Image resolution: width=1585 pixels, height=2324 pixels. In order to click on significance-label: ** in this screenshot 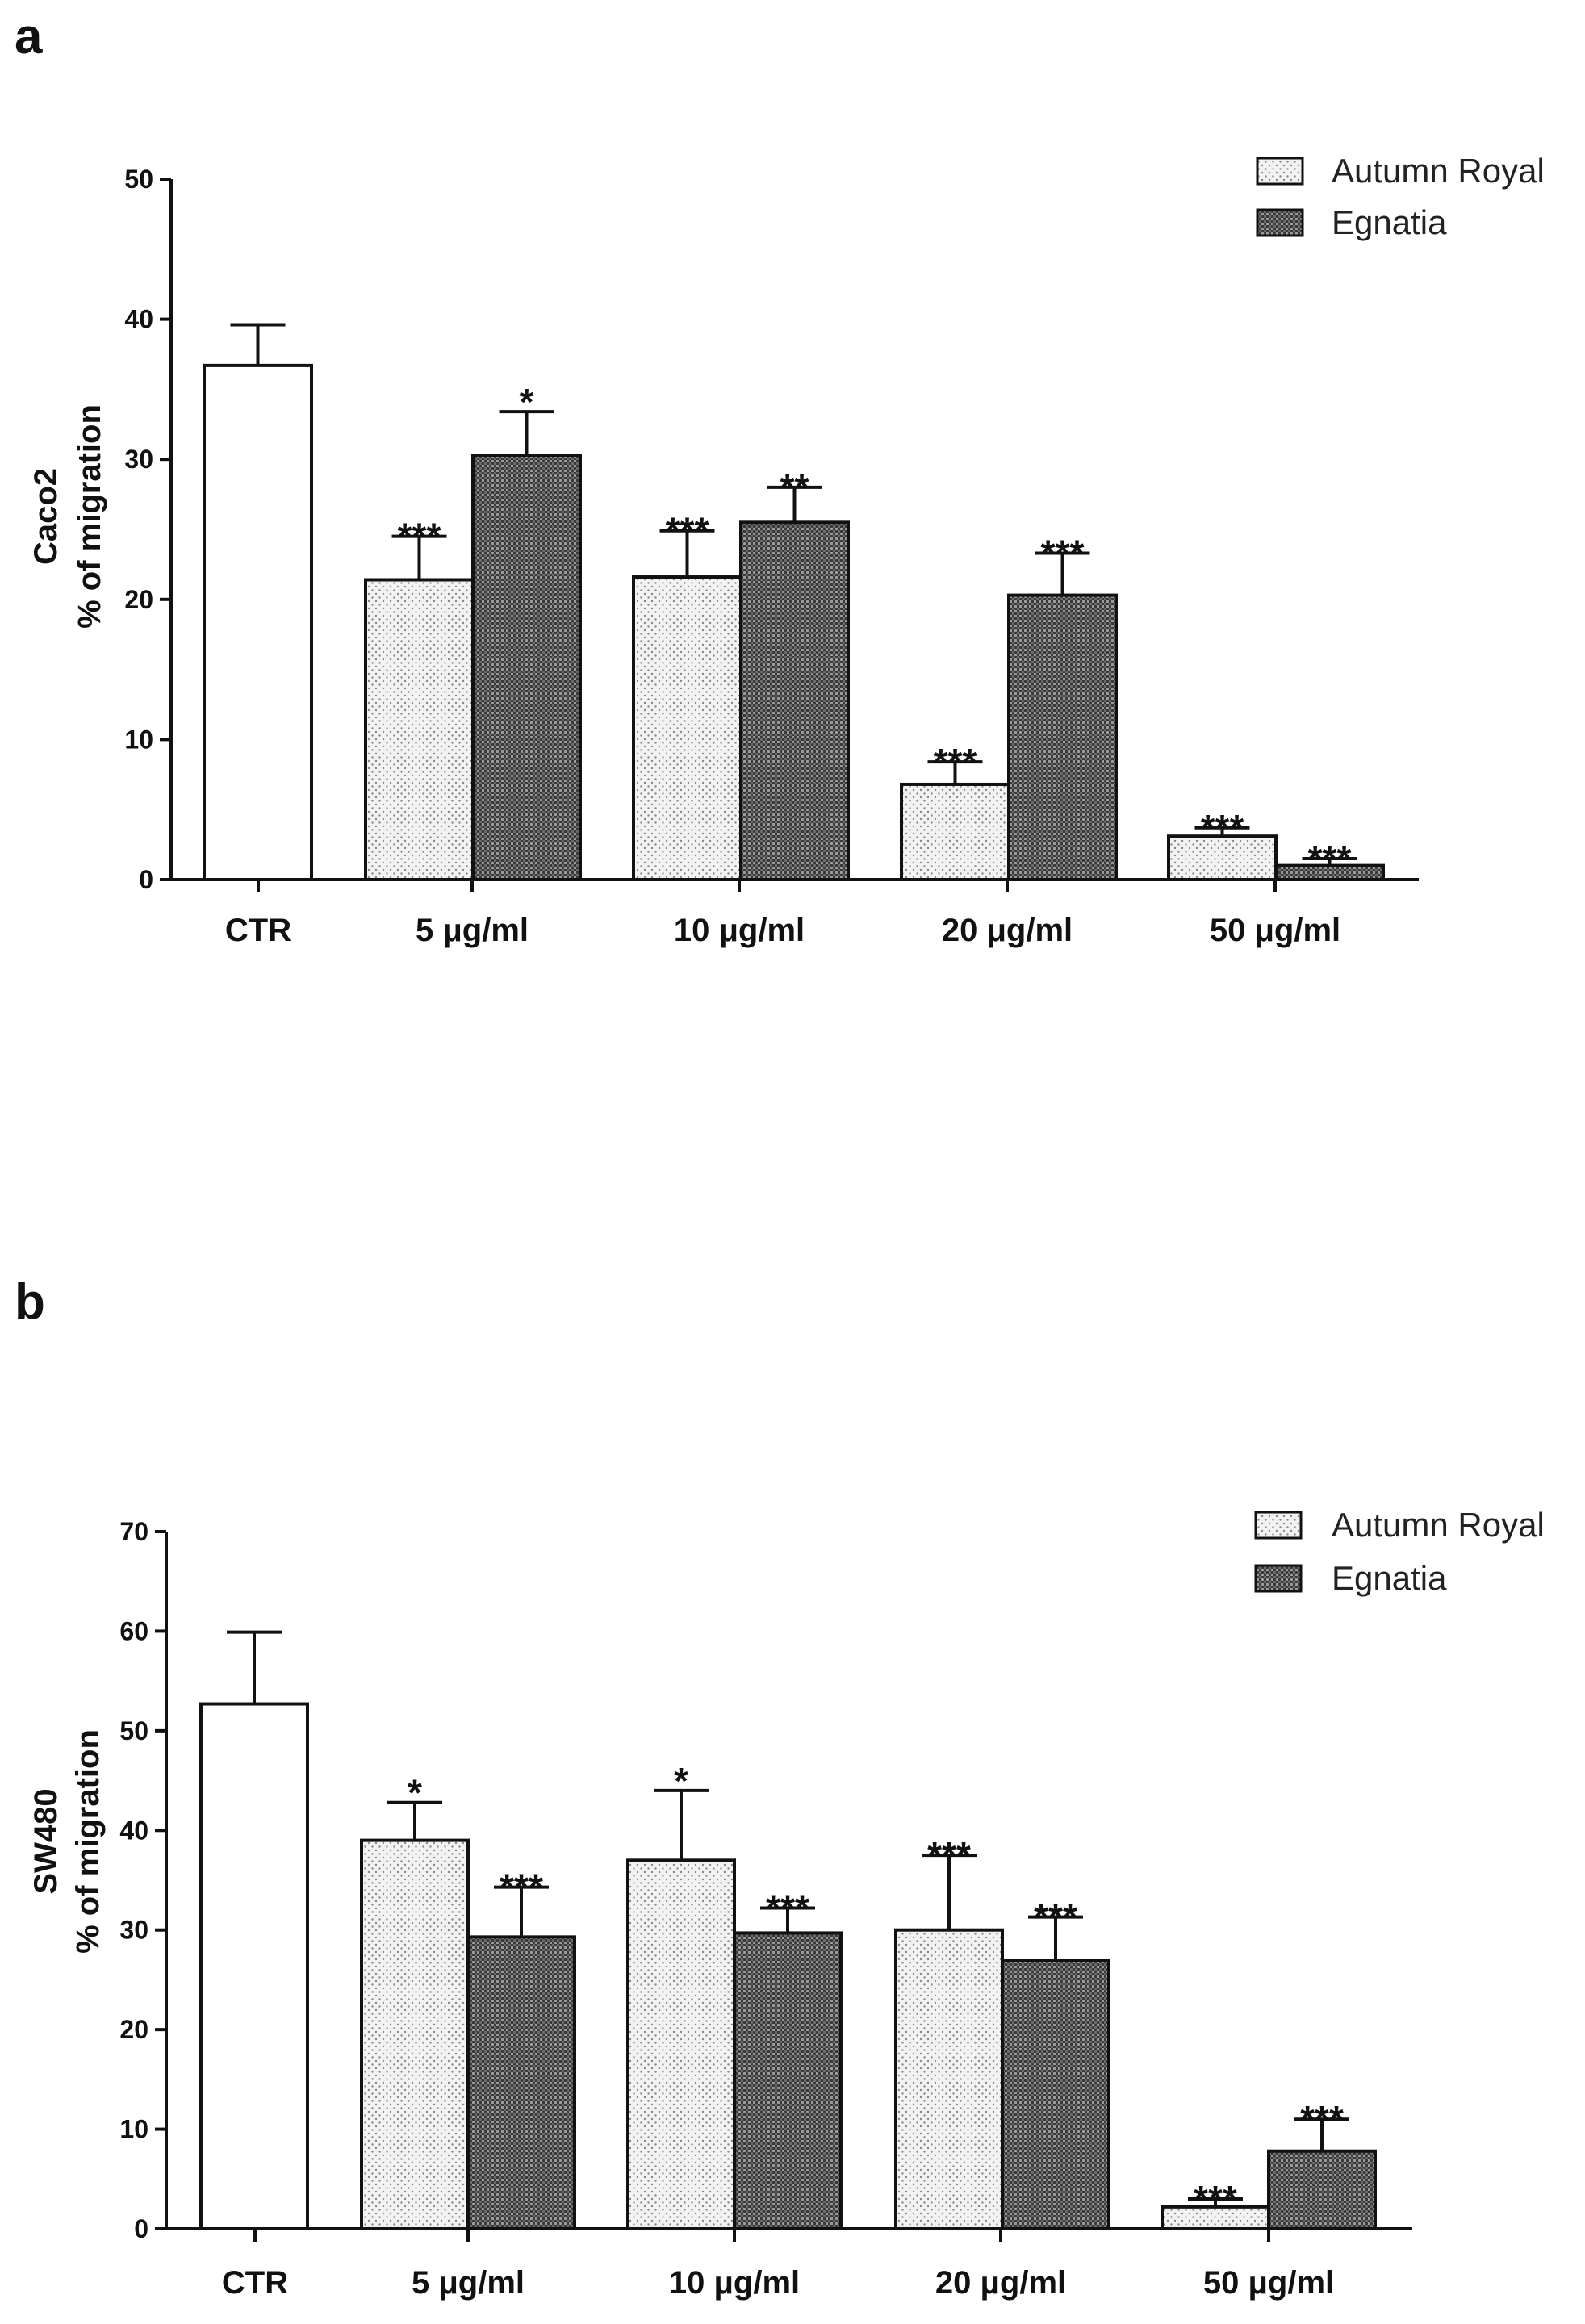, I will do `click(795, 487)`.